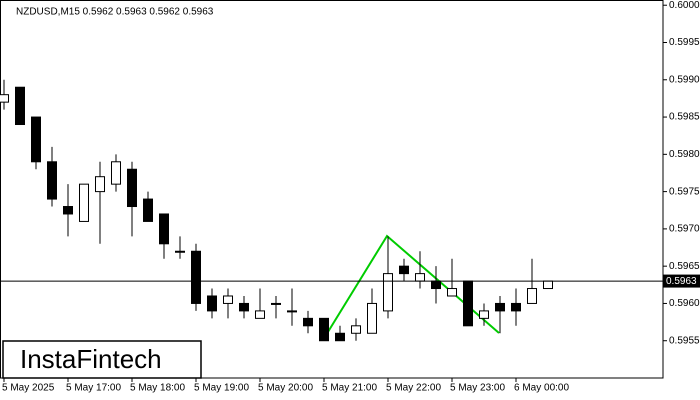  I want to click on last-price-tag, so click(681, 281).